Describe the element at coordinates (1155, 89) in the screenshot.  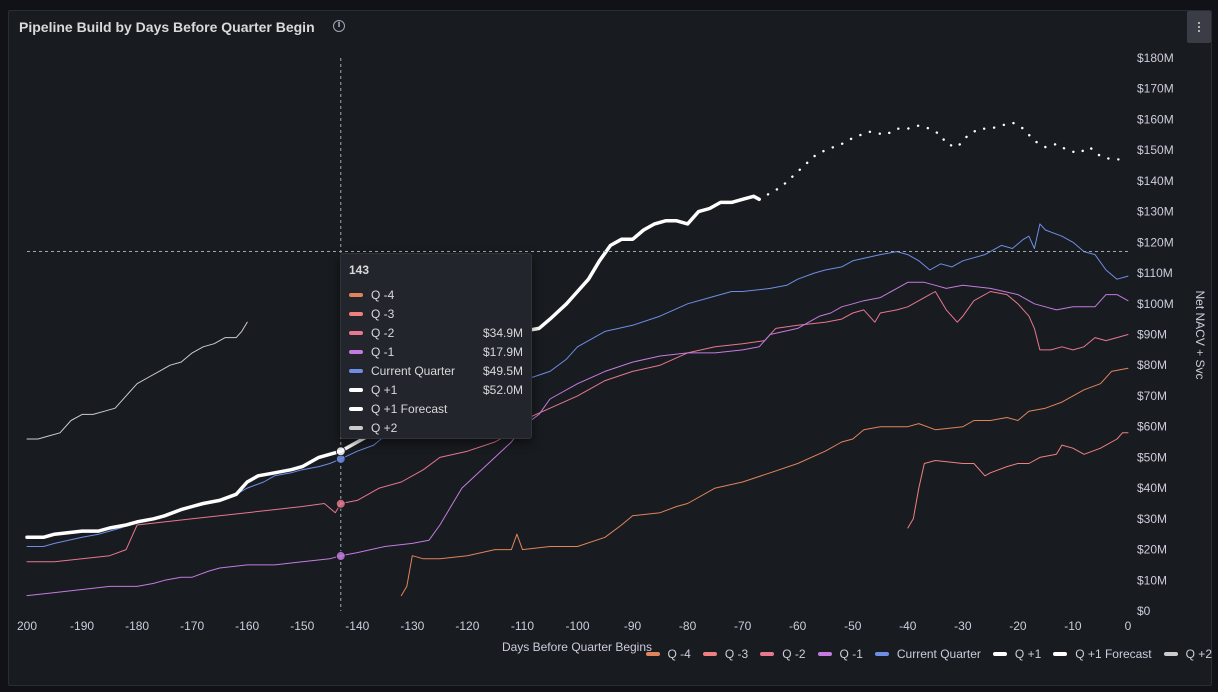
I see `y-tick-label: $170M` at that location.